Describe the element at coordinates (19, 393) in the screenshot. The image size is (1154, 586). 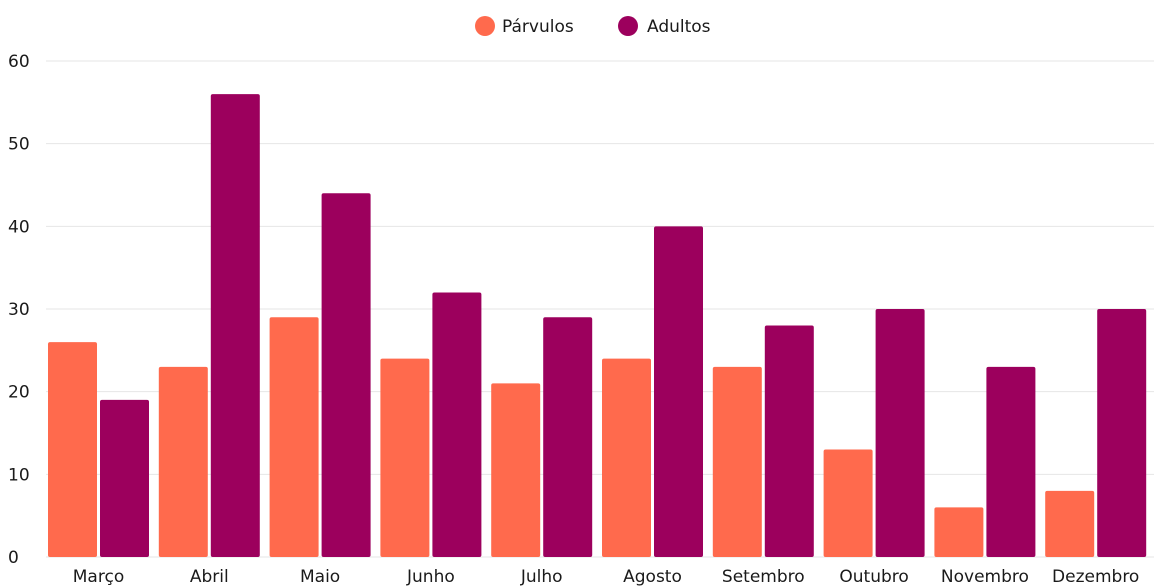
I see `y-tick-label: 20` at that location.